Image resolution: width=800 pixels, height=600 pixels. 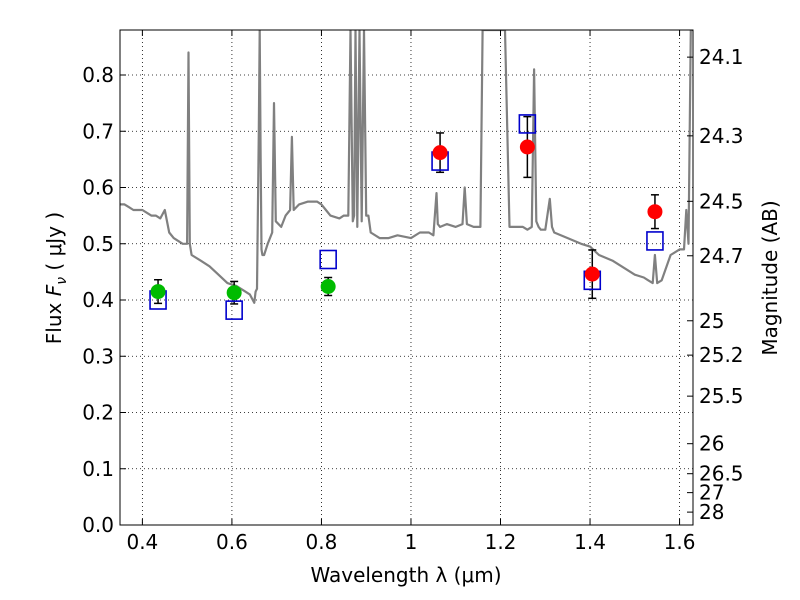 I want to click on y-tick-label: 0.5, so click(x=98, y=244).